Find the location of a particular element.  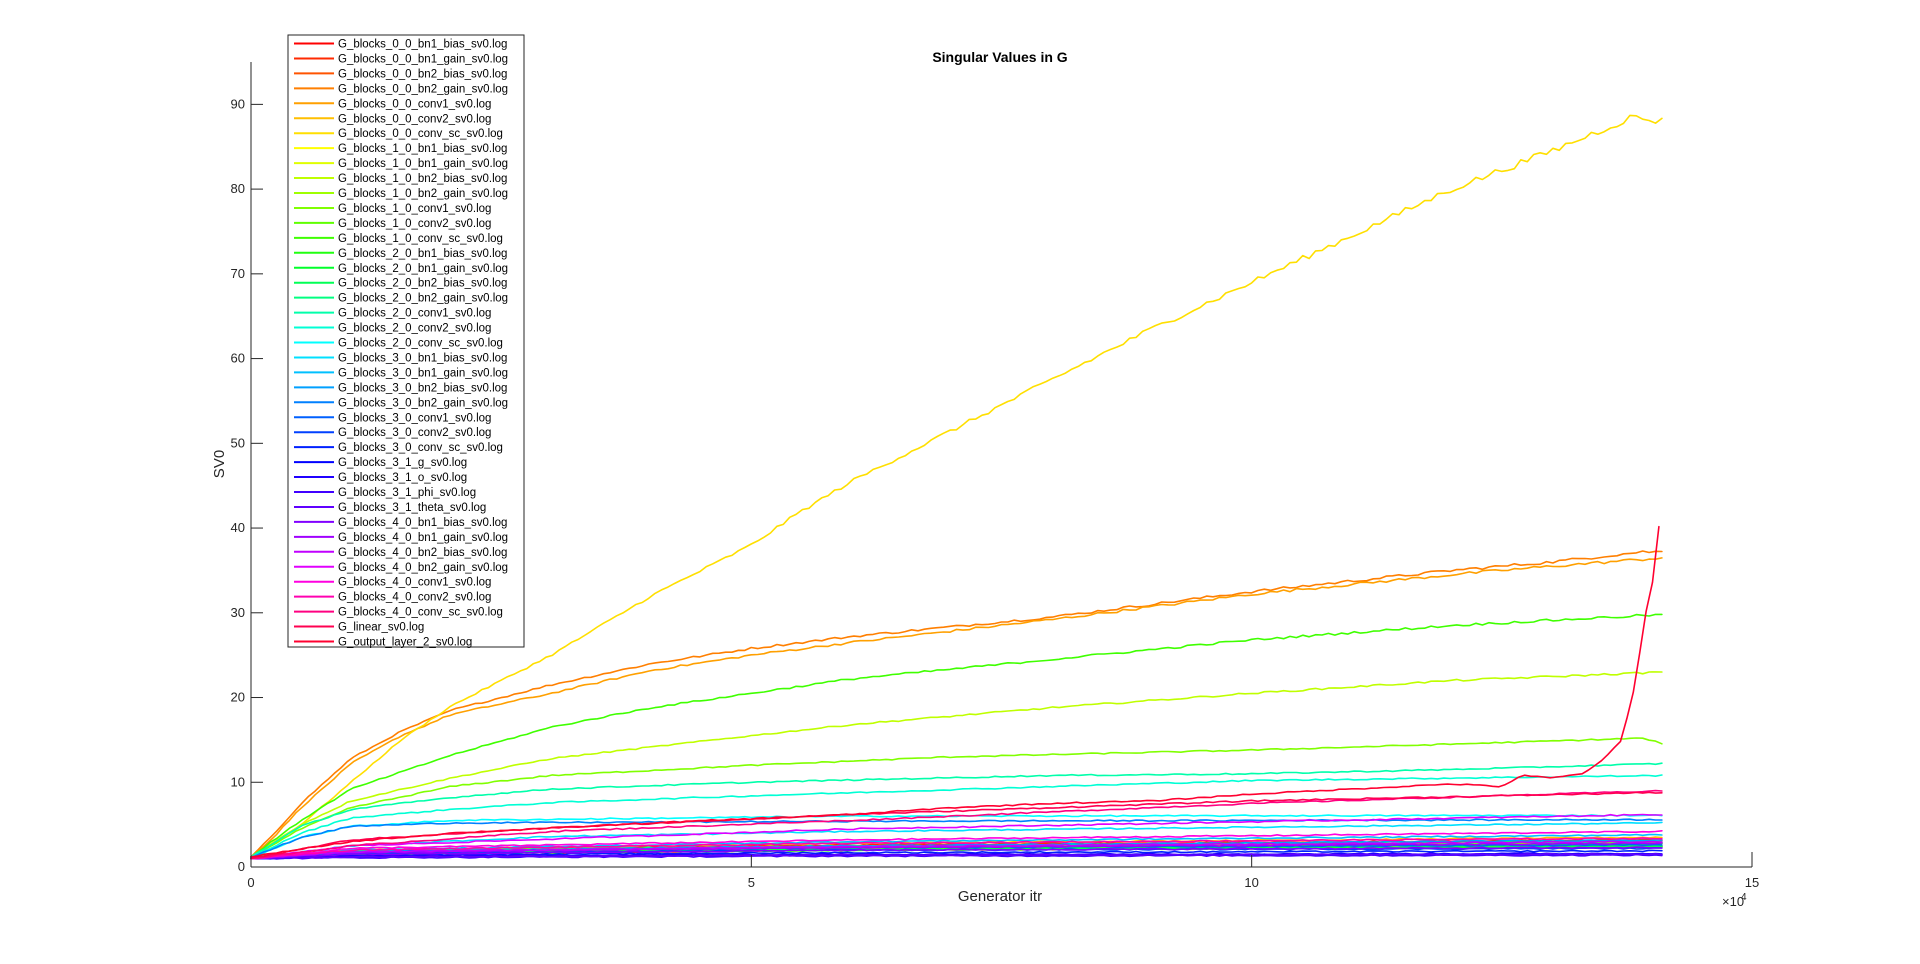

y-tick-label: 30 is located at coordinates (238, 612).